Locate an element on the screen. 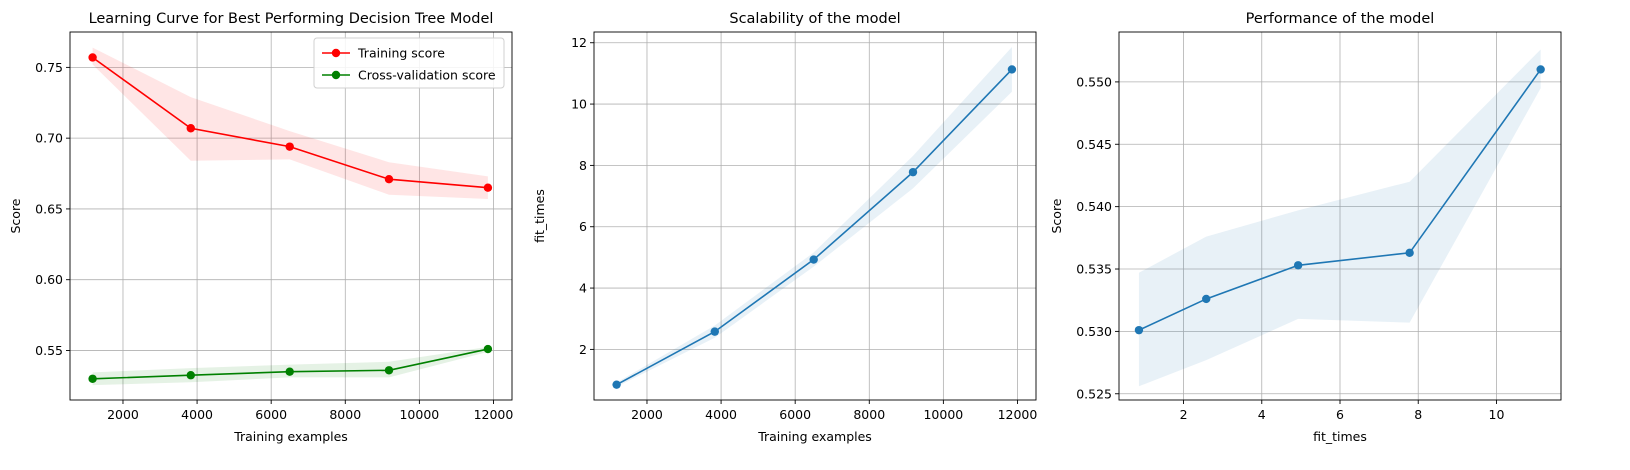  chart-title: Scalability of the model is located at coordinates (814, 19).